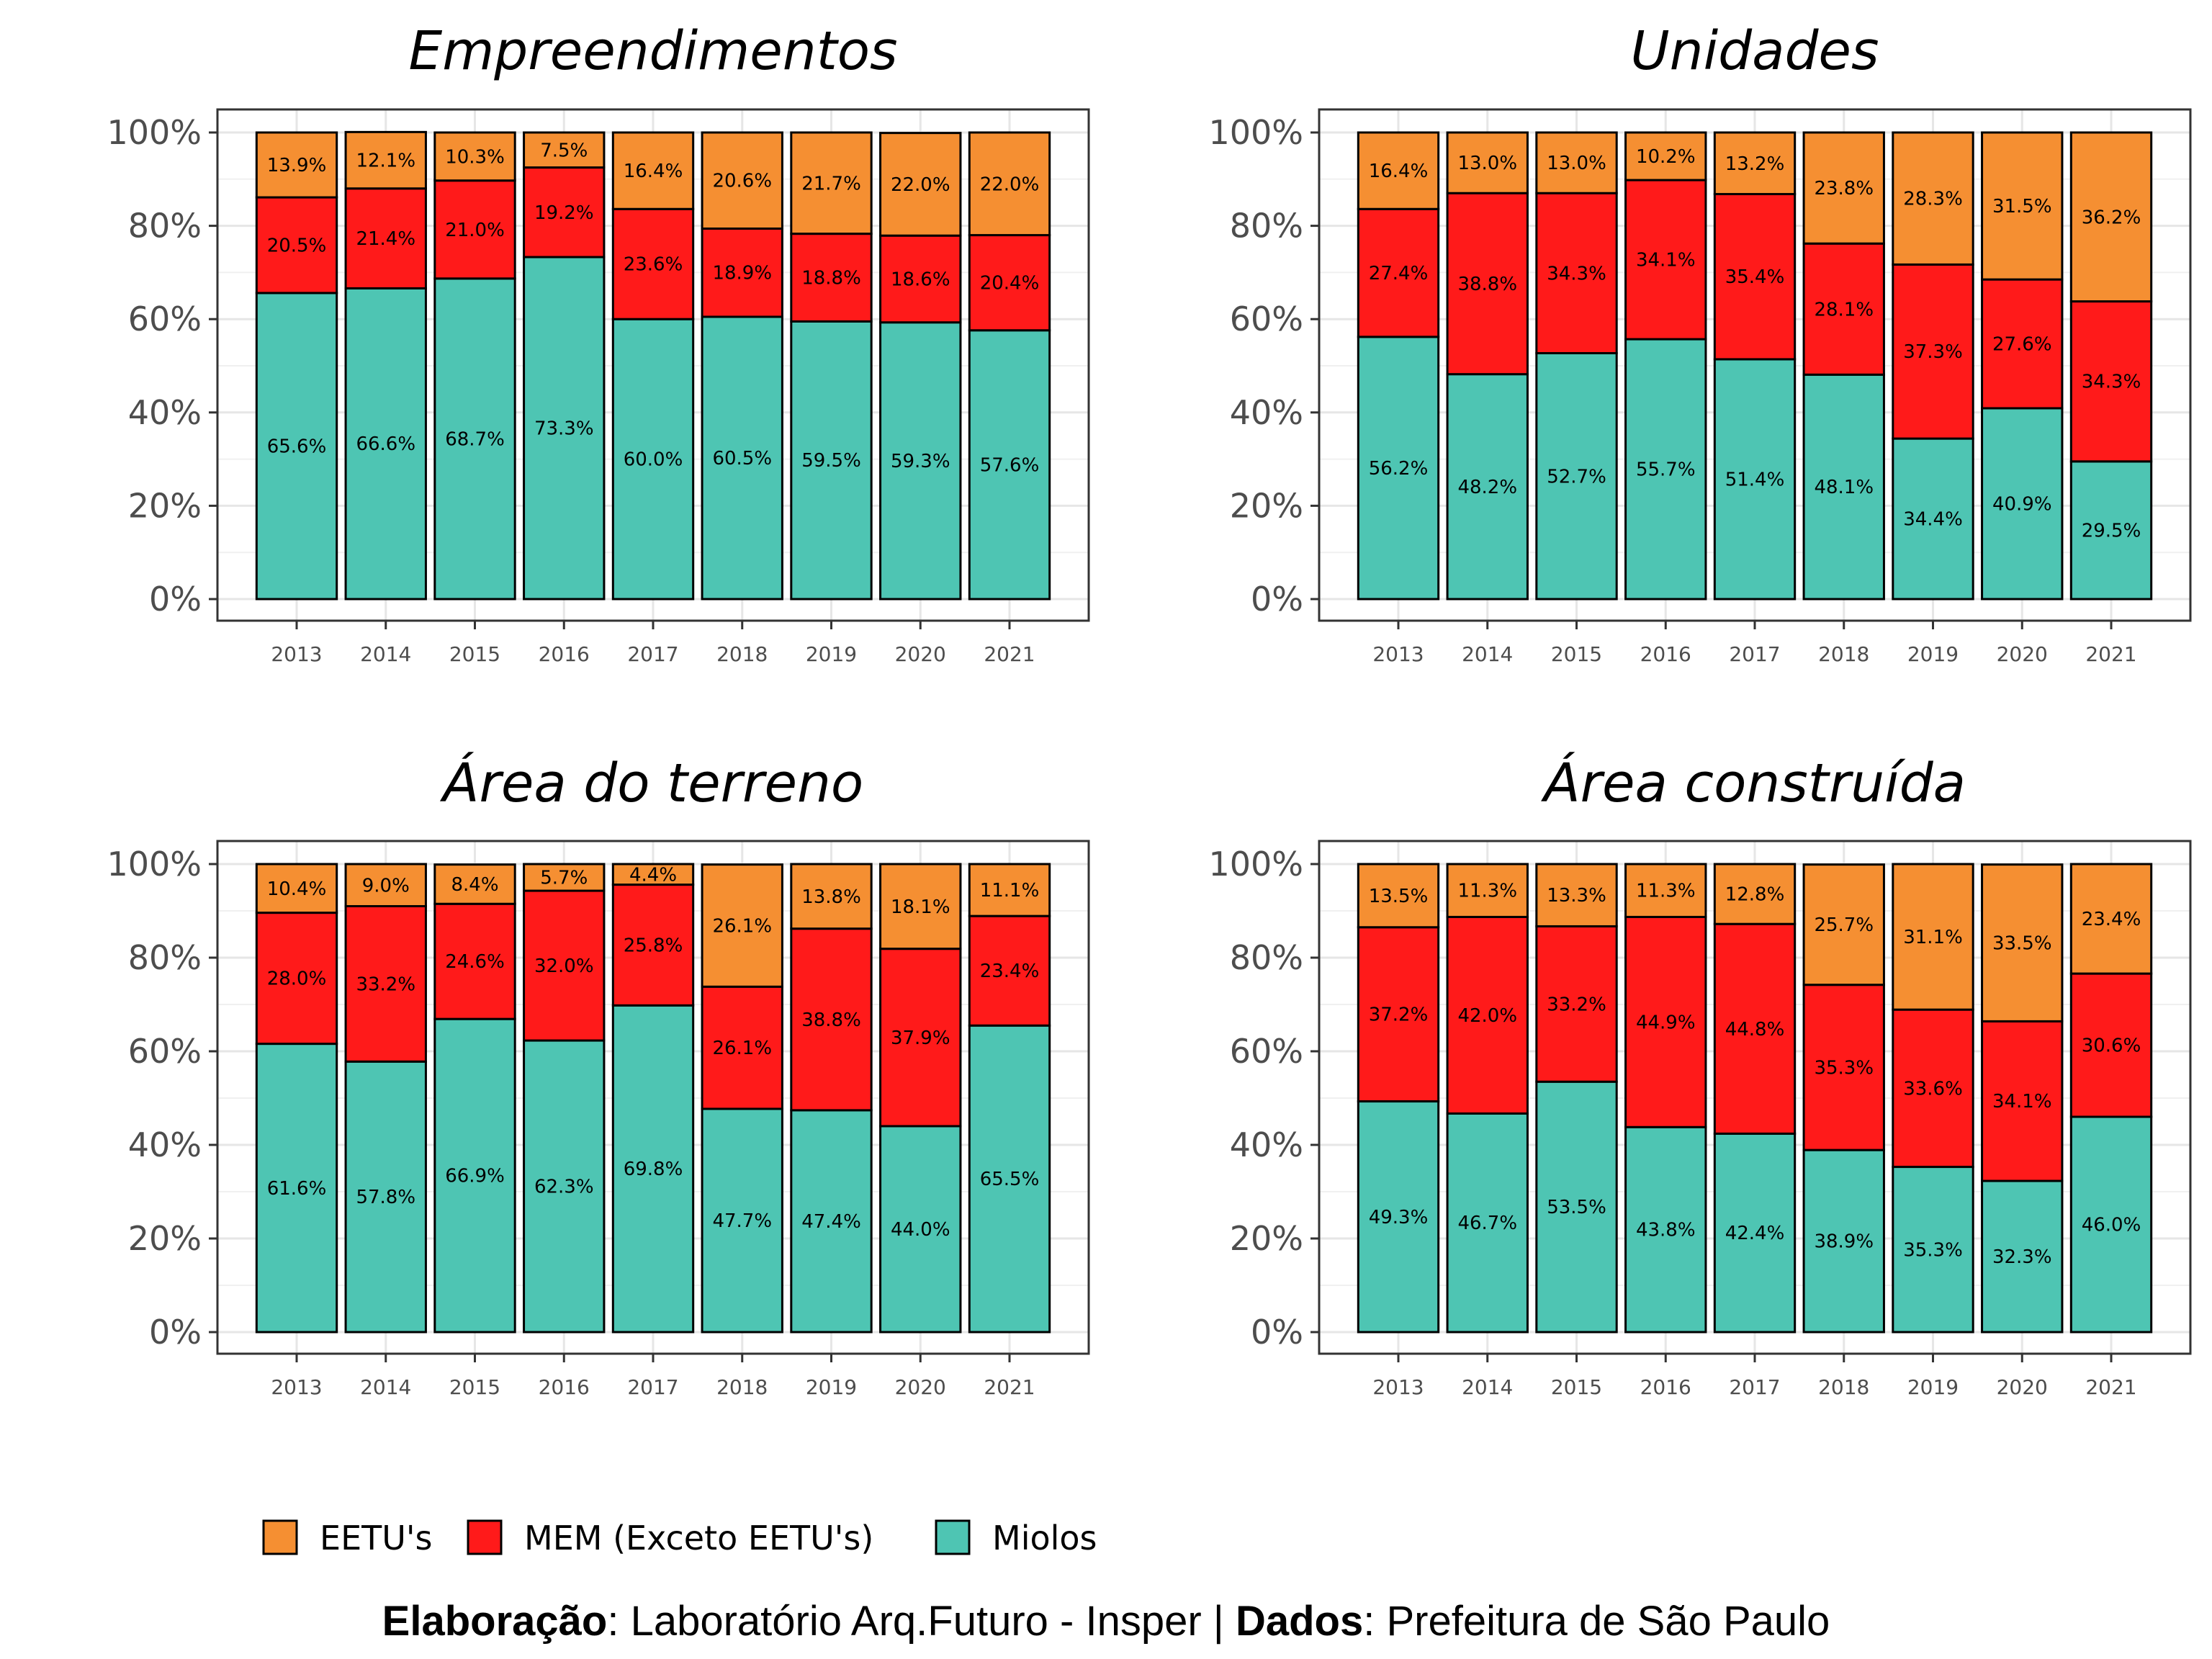  I want to click on bar-label-mem-exceto-eetu-s-2017: 44.8%, so click(1755, 1029).